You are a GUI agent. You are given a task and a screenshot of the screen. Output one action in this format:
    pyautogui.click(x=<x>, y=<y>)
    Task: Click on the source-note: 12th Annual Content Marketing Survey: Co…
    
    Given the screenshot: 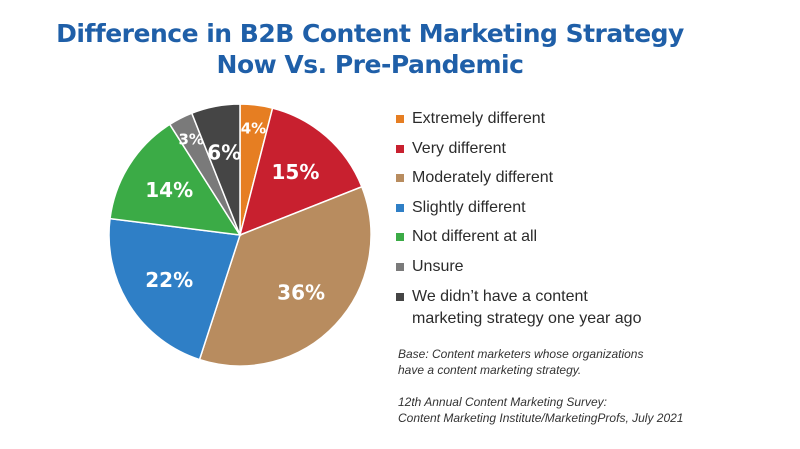 What is the action you would take?
    pyautogui.click(x=578, y=410)
    